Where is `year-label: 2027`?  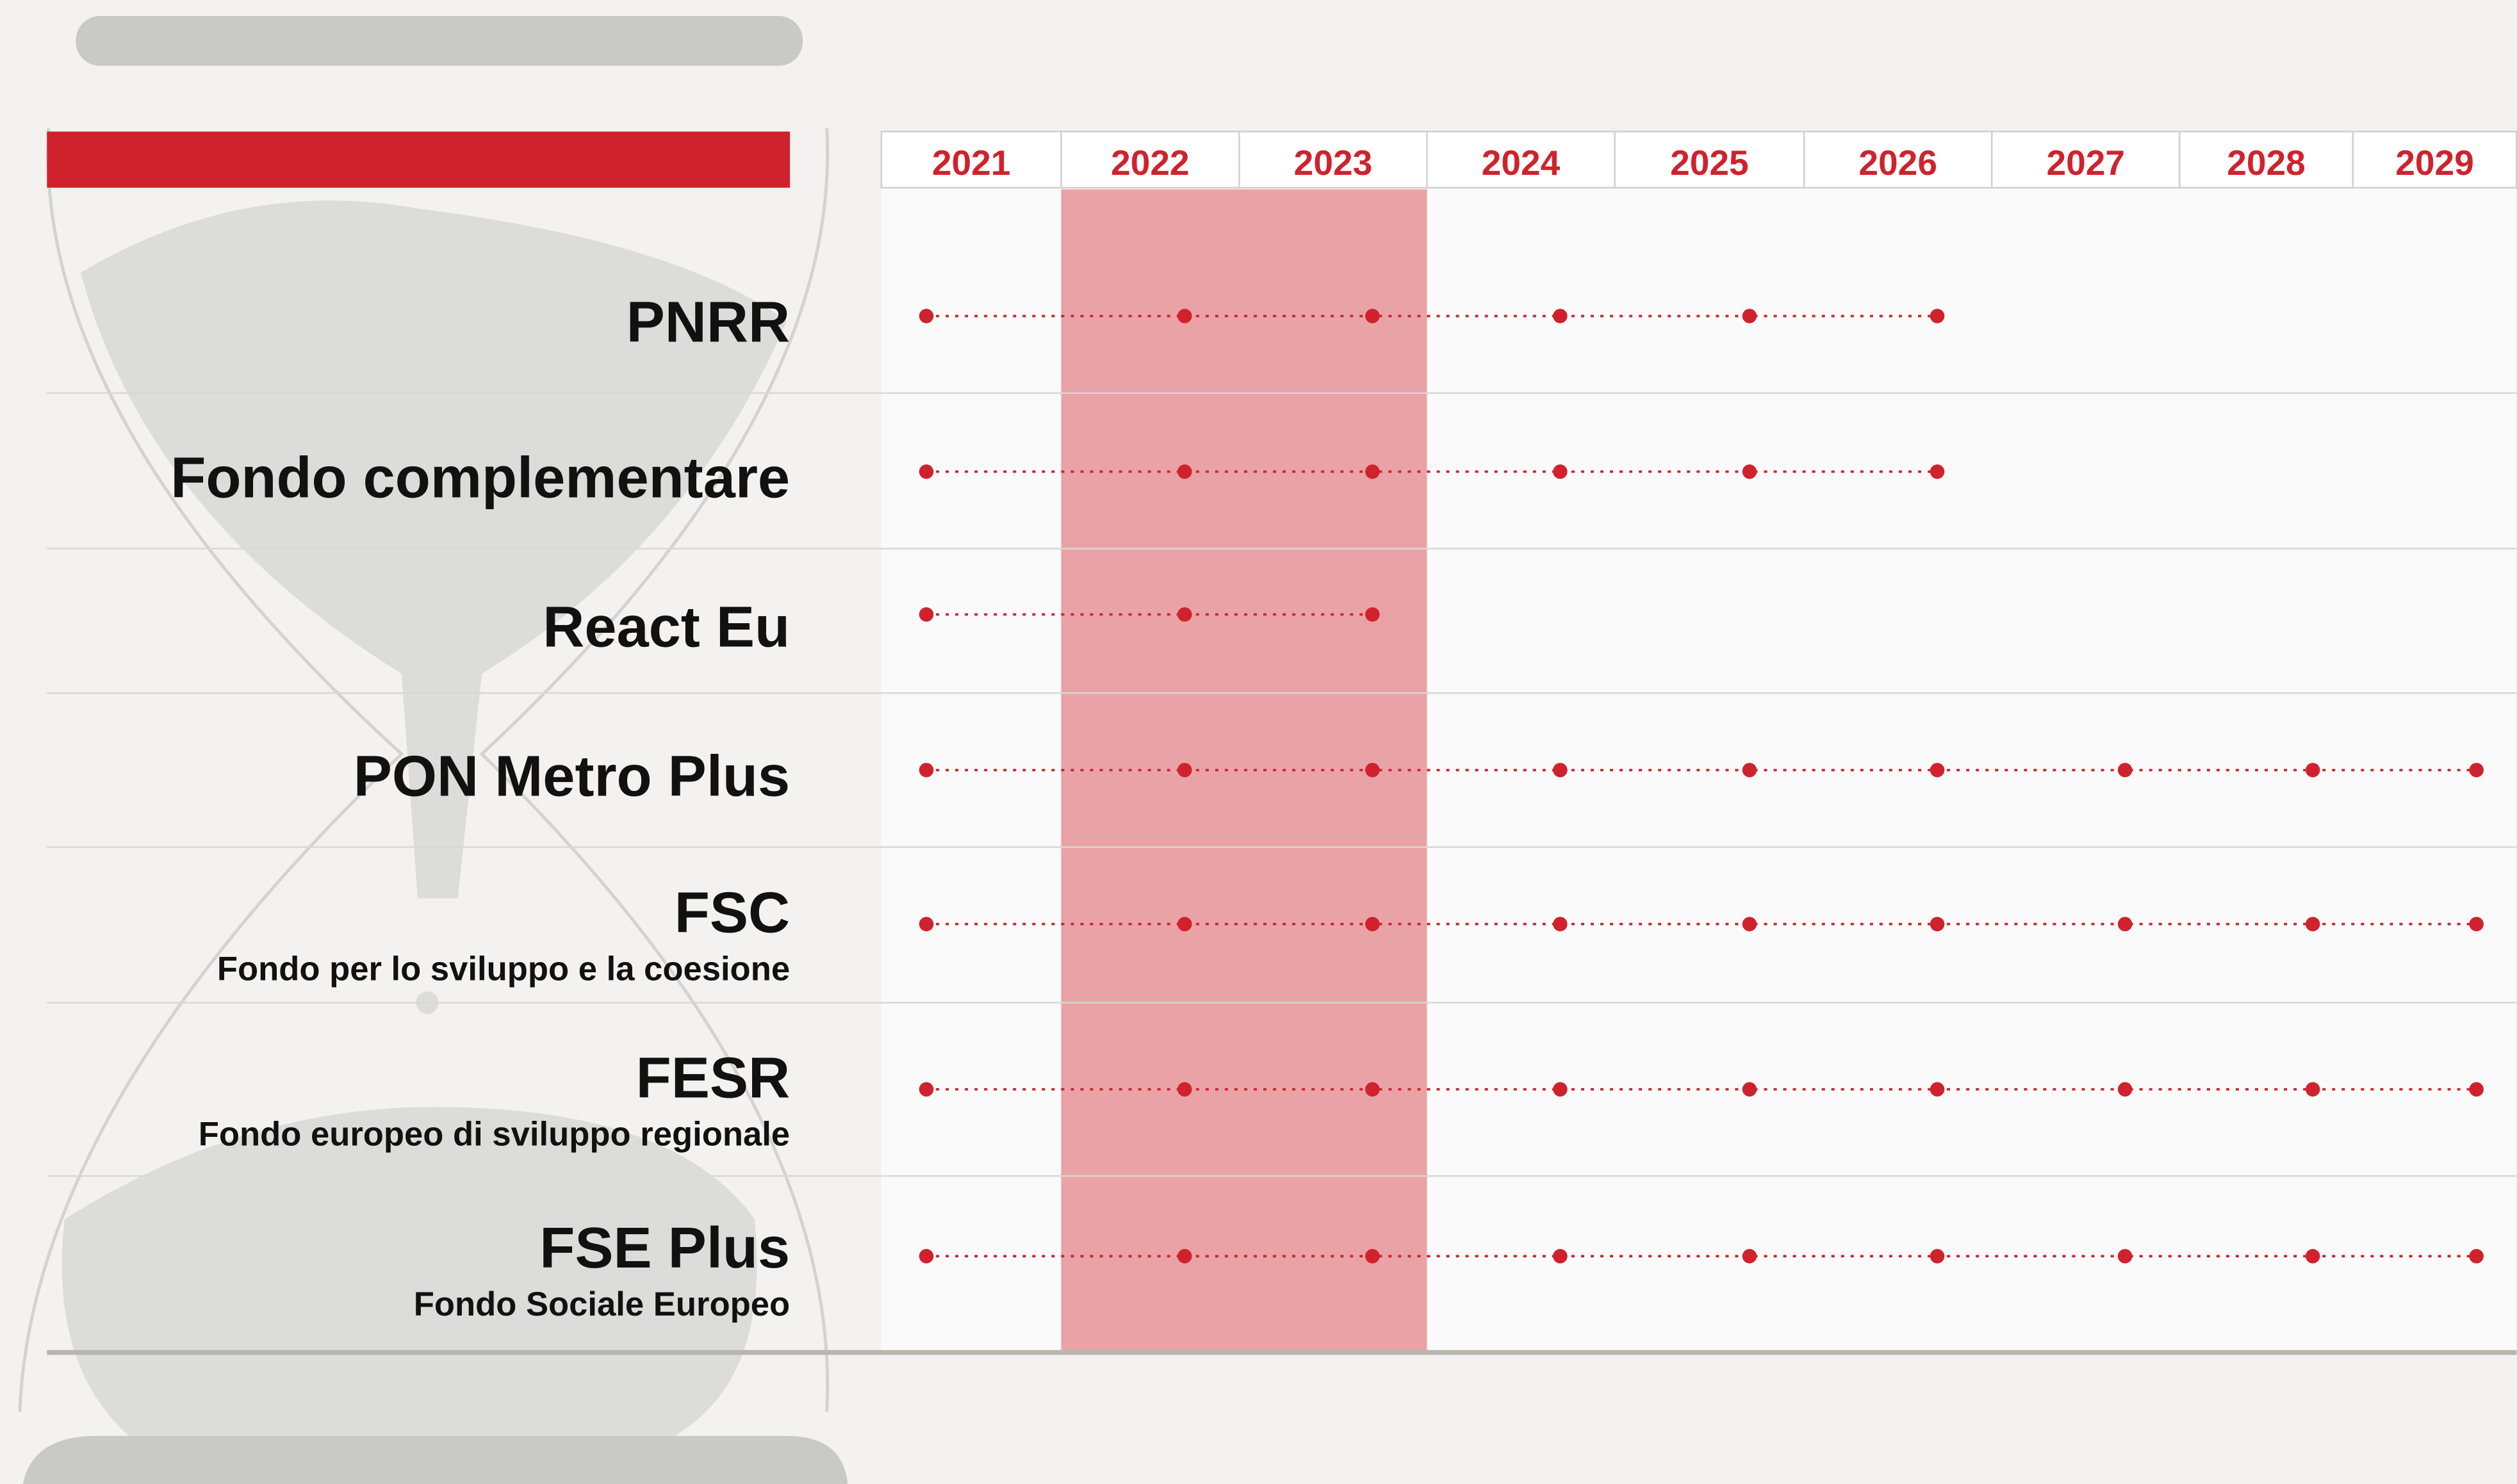
year-label: 2027 is located at coordinates (2085, 163).